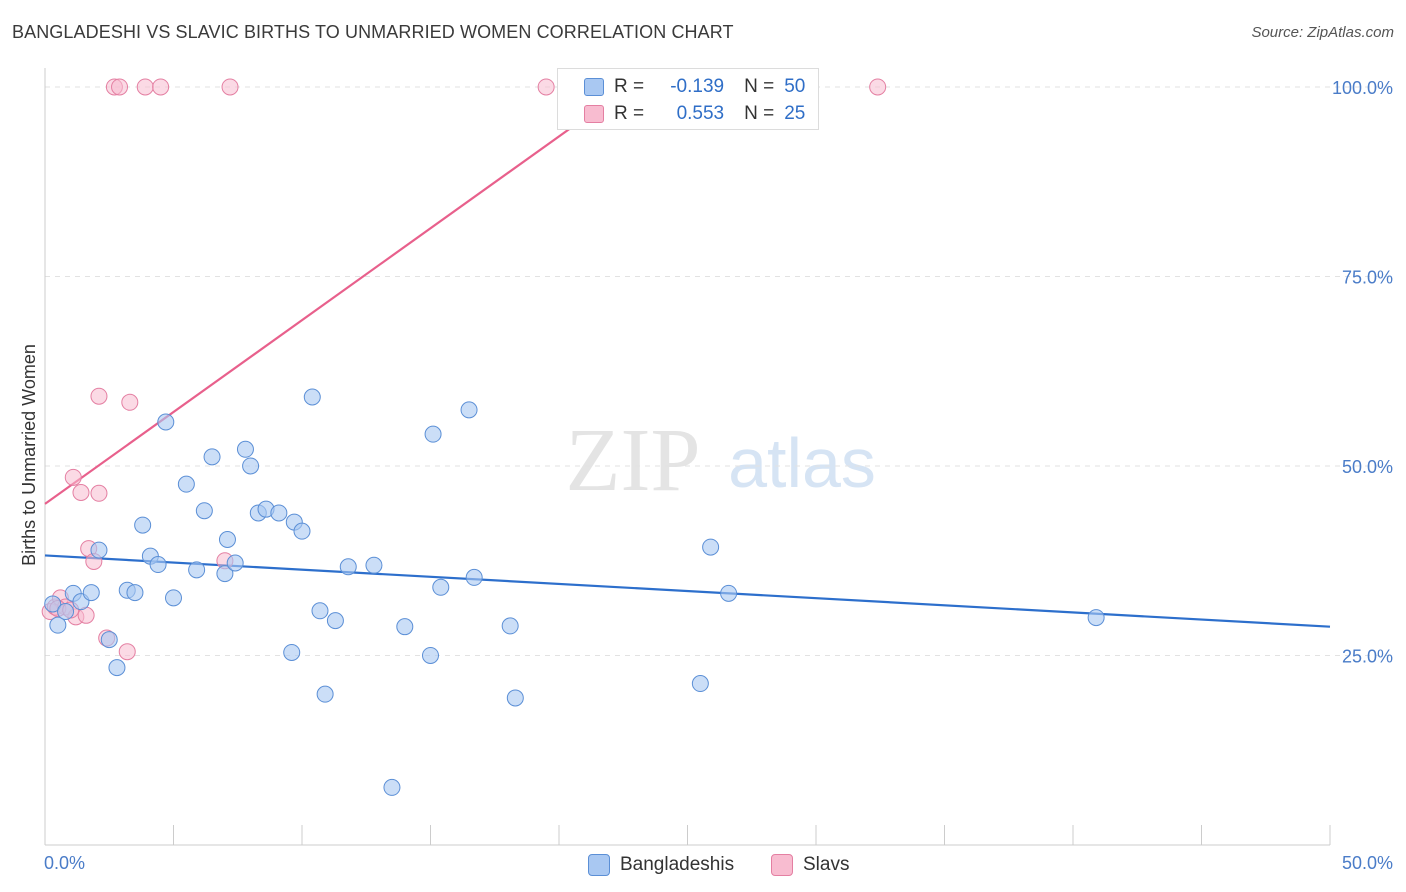 Image resolution: width=1406 pixels, height=892 pixels. Describe the element at coordinates (1367, 863) in the screenshot. I see `x-tick-label: 50.0%` at that location.